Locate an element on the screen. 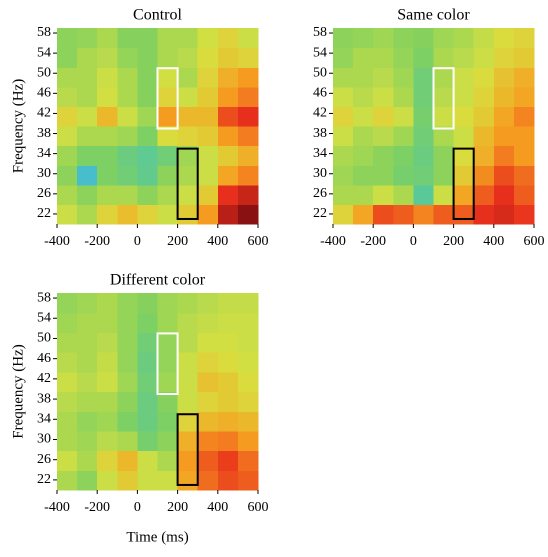 This screenshot has height=557, width=548. y-tick-label: 26 is located at coordinates (320, 193).